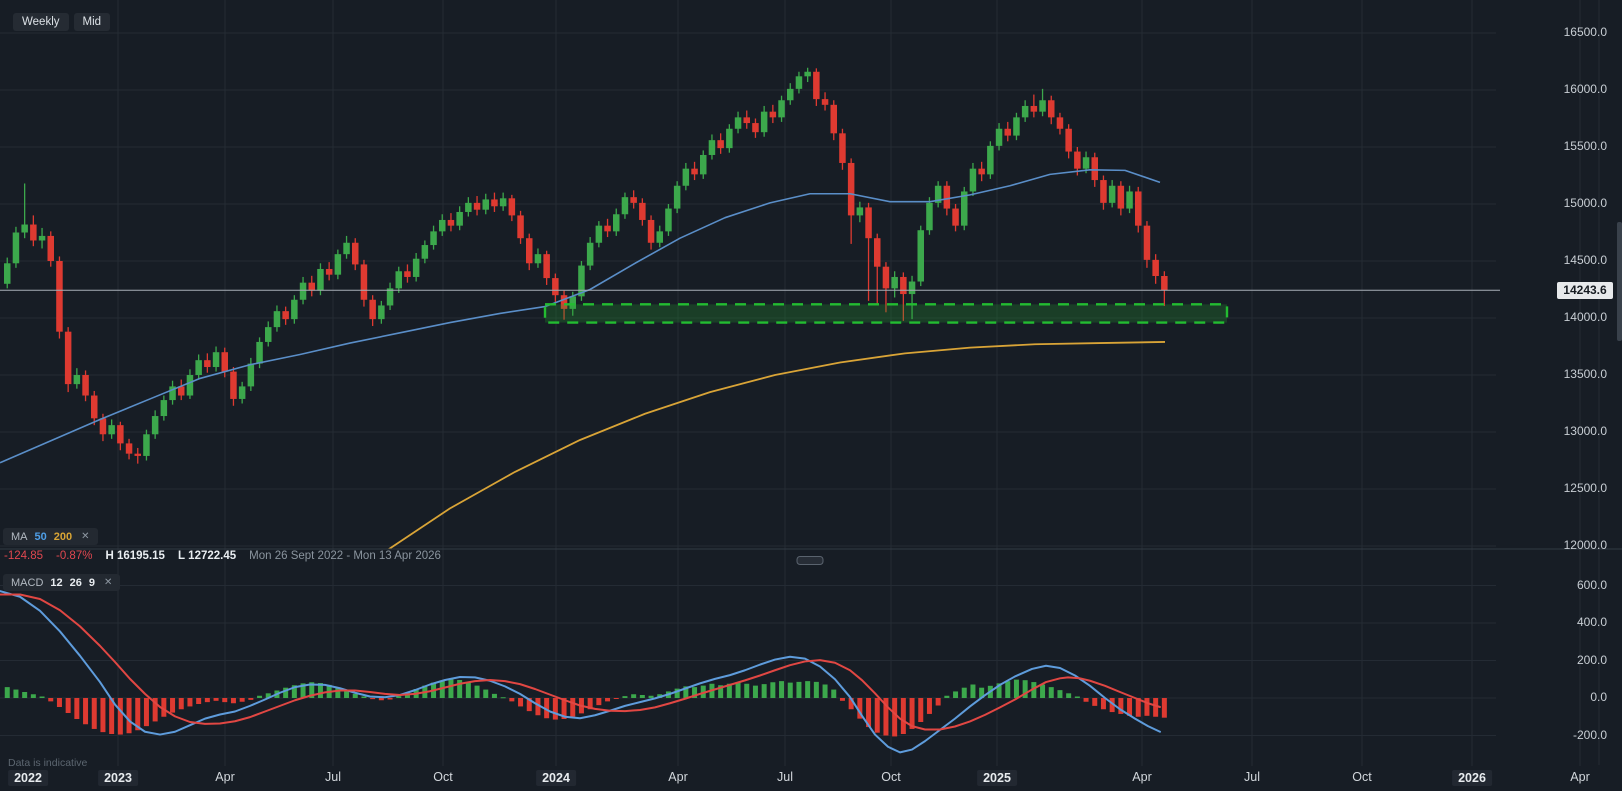 This screenshot has height=791, width=1622. Describe the element at coordinates (810, 560) in the screenshot. I see `panel-resize-handle` at that location.